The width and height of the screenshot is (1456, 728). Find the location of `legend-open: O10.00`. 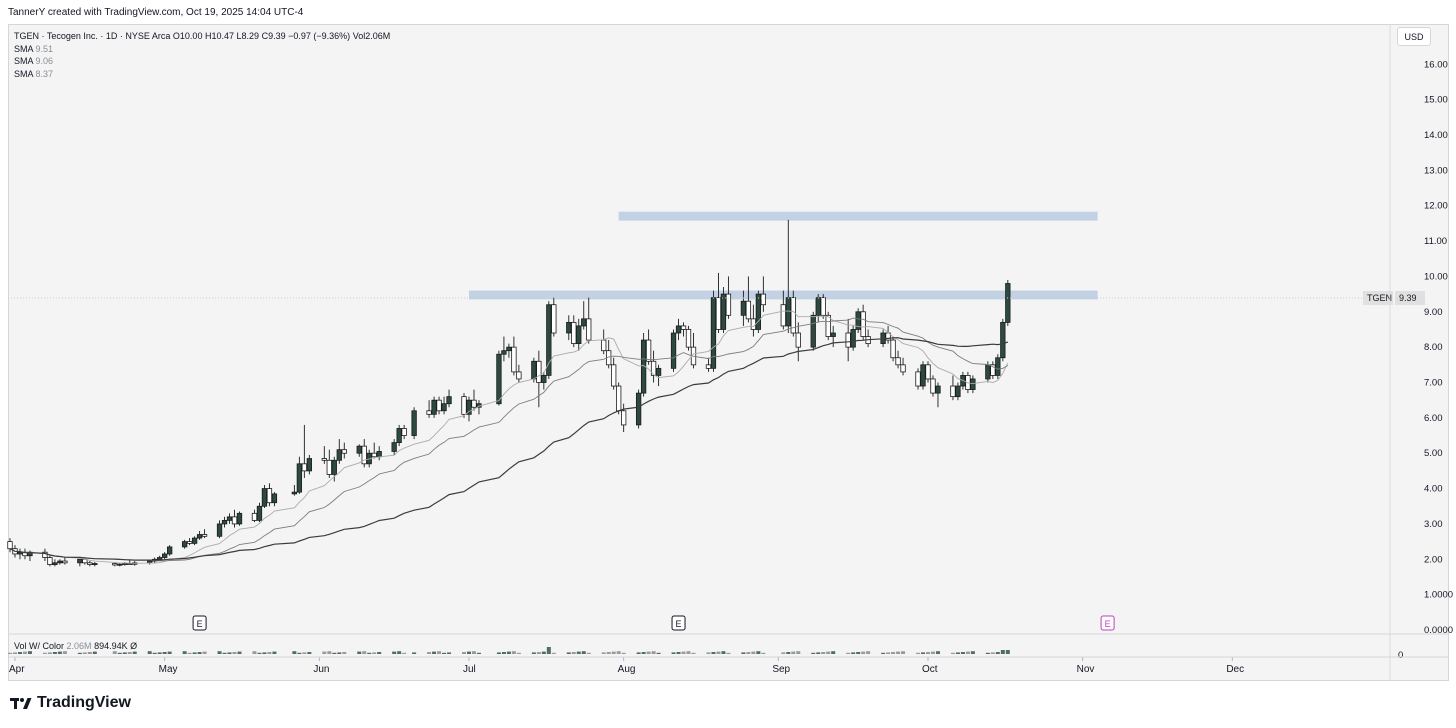

legend-open: O10.00 is located at coordinates (187, 36).